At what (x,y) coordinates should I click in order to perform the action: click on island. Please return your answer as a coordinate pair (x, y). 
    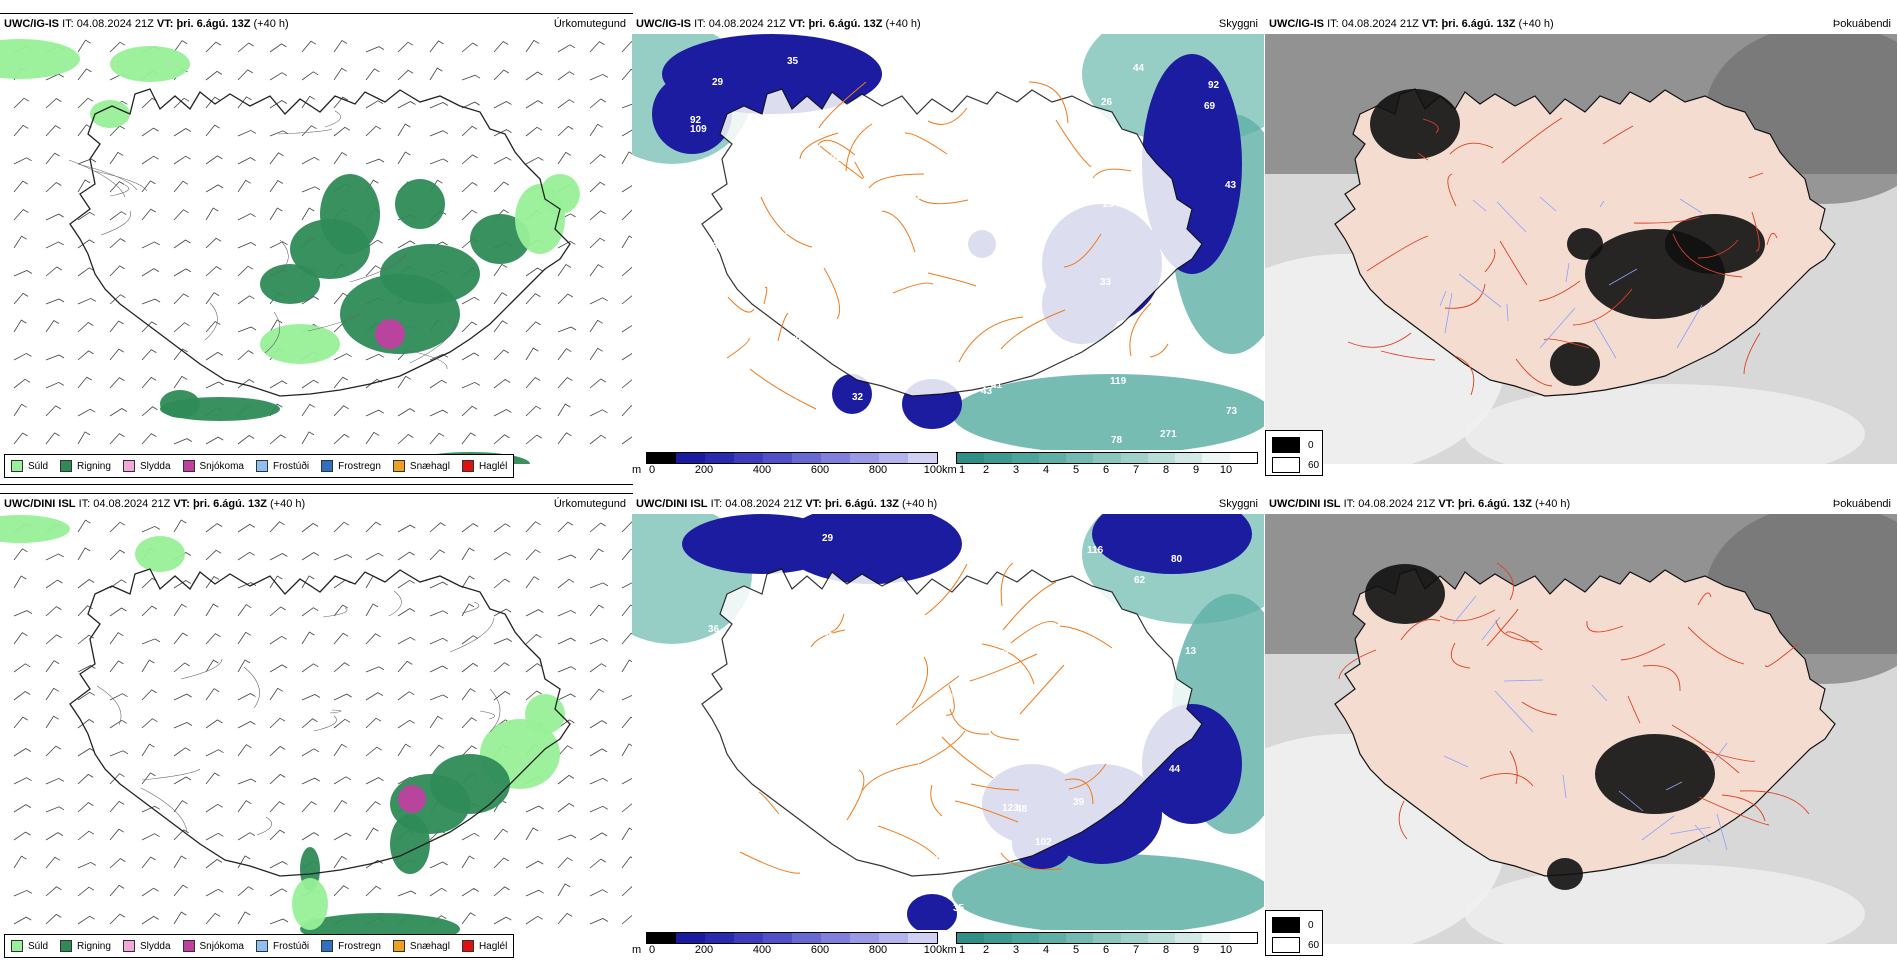
    Looking at the image, I should click on (952, 242).